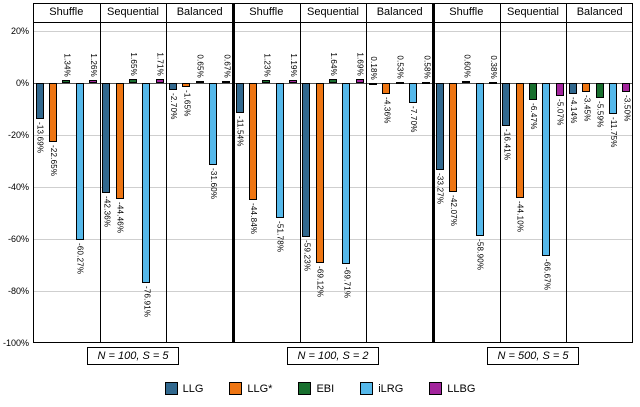  I want to click on bar-label: -69.71%, so click(347, 283).